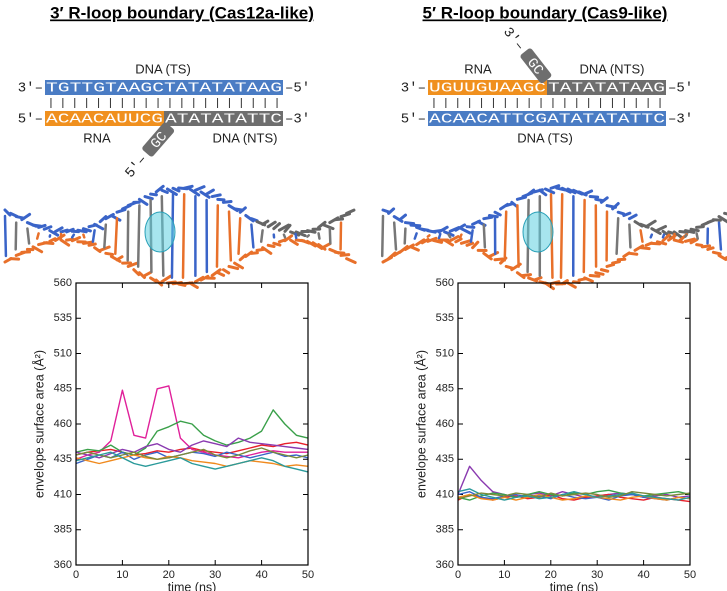  I want to click on sequence: ACAACATTCGATATATATTC, so click(547, 120).